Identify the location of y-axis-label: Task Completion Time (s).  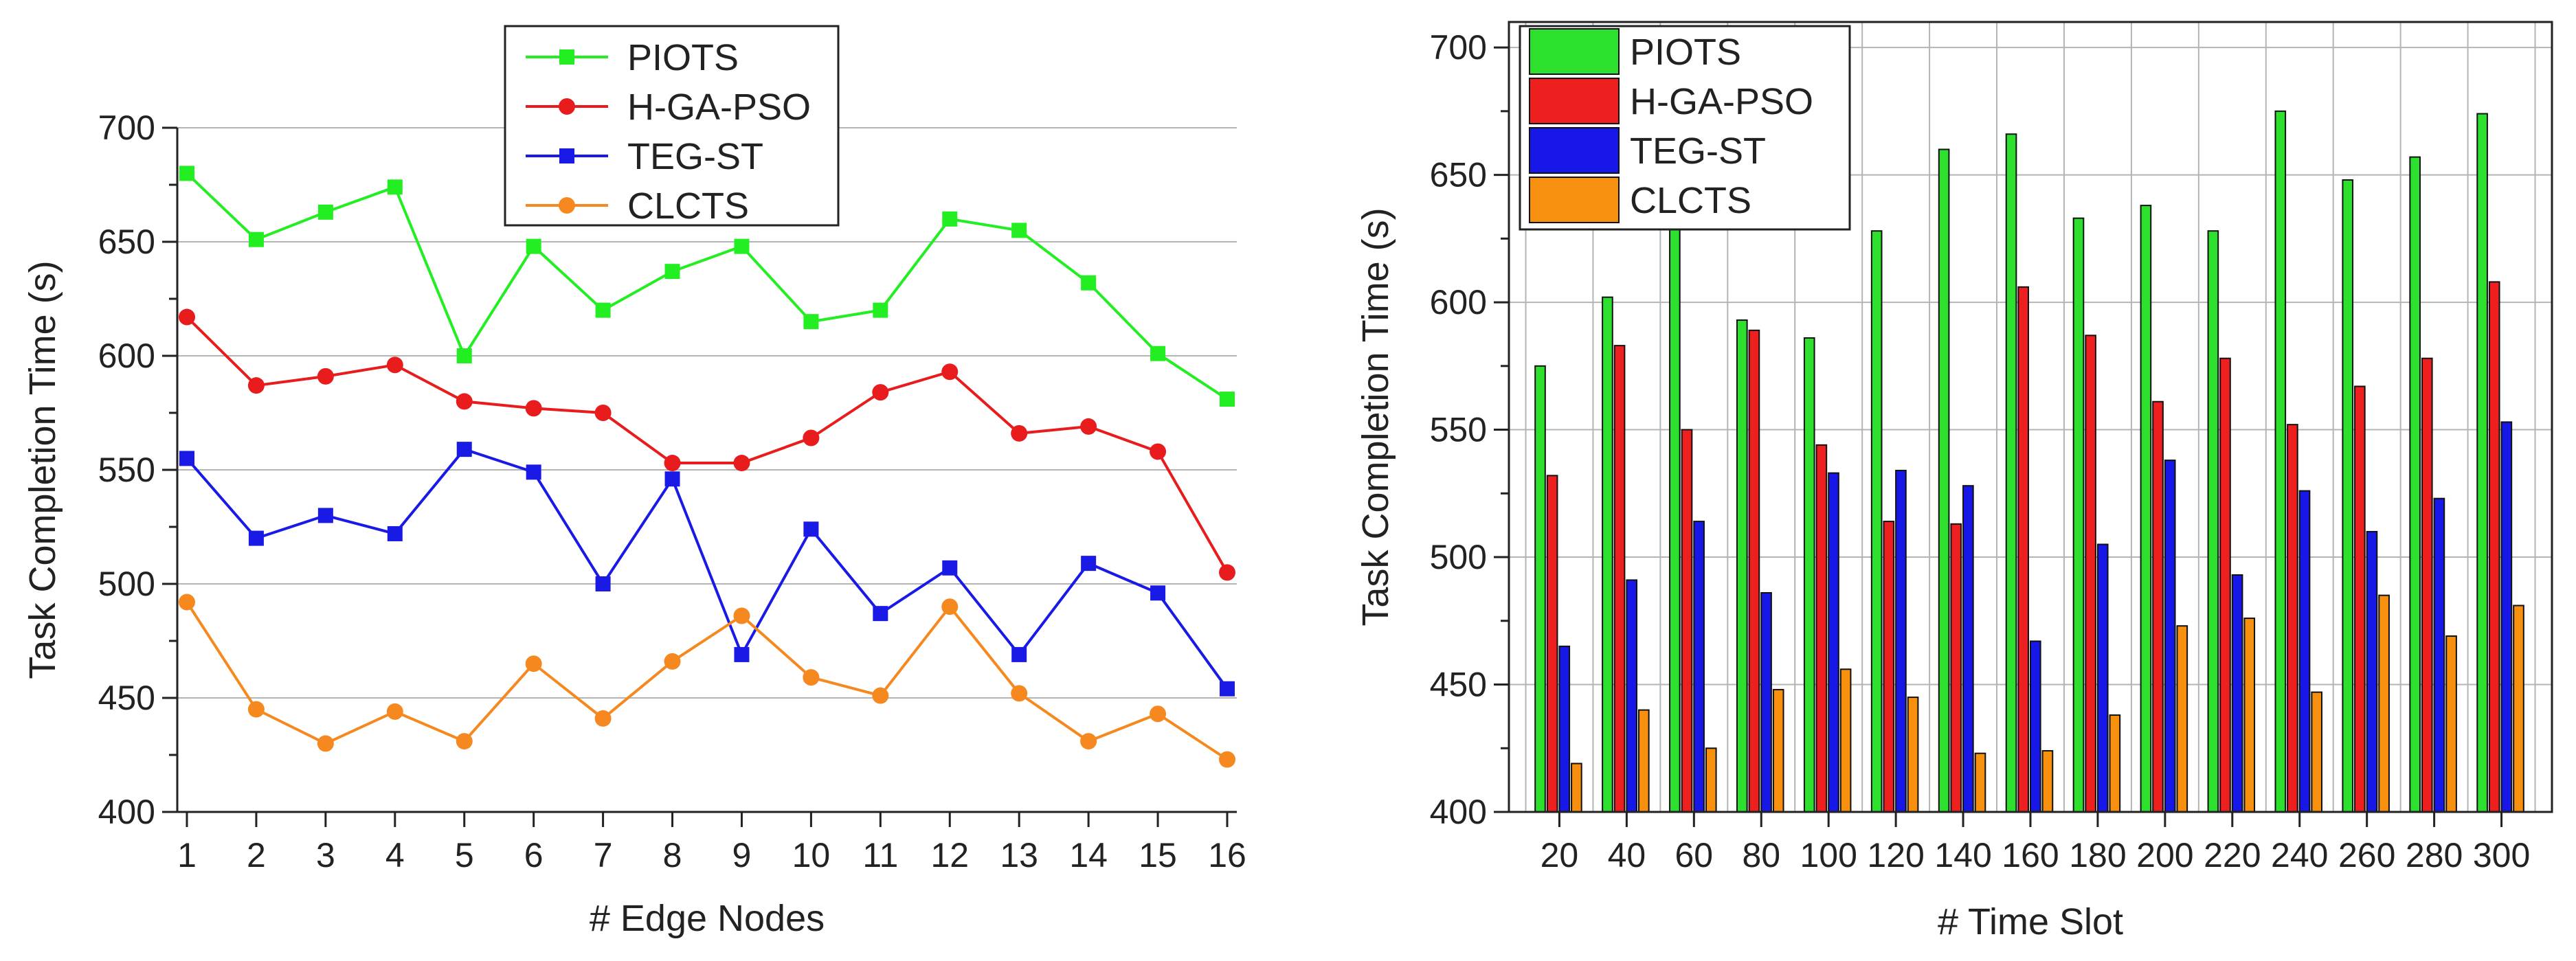
(42, 469).